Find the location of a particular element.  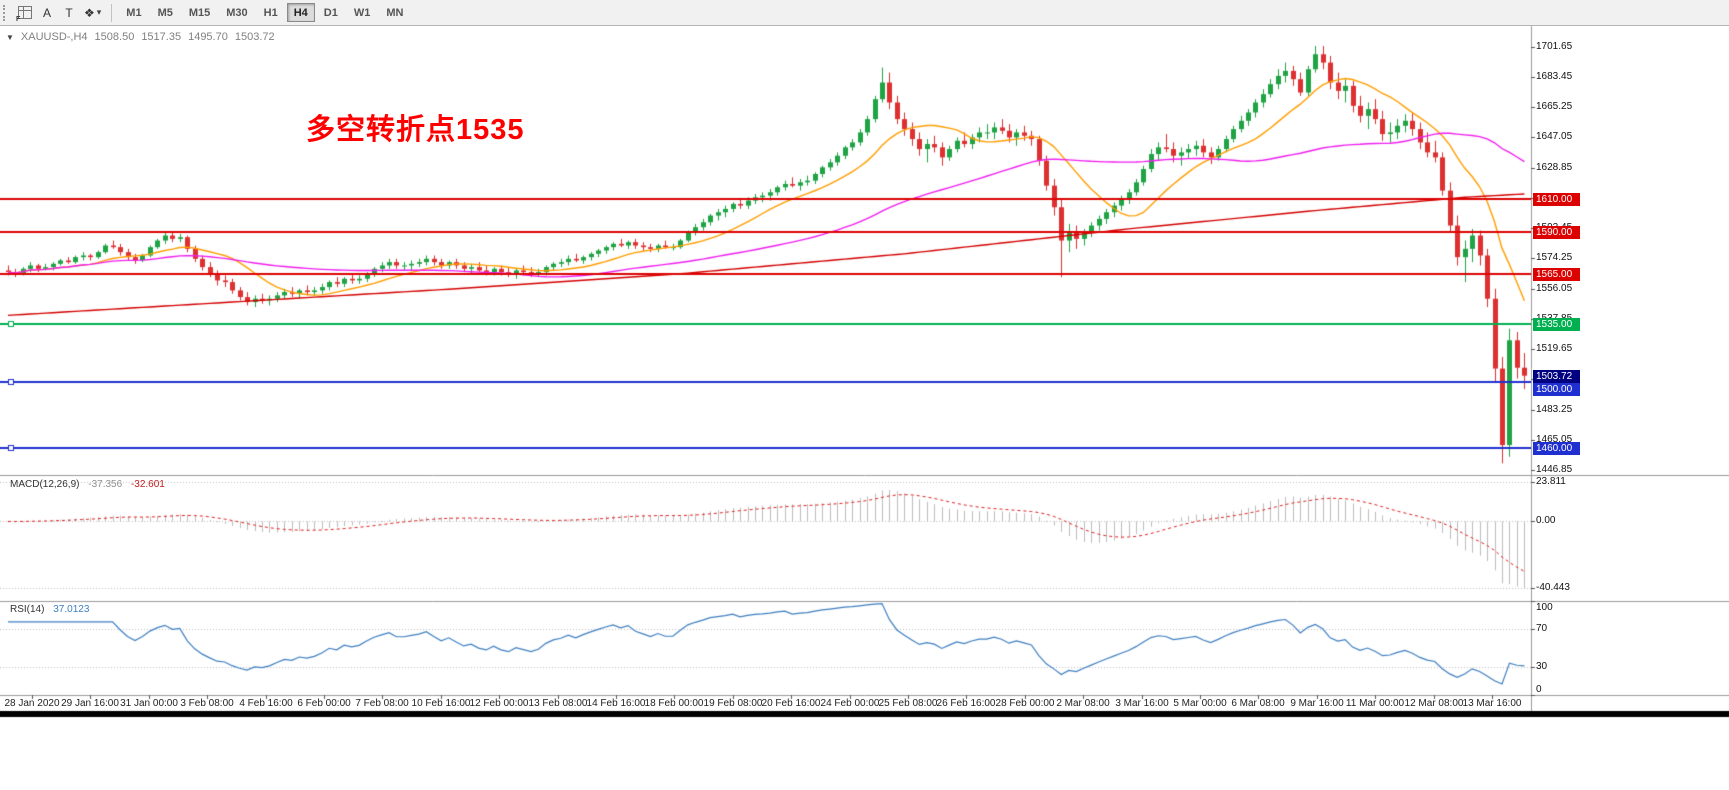

time-axis-label: 12 Feb 00:00 is located at coordinates (499, 703).